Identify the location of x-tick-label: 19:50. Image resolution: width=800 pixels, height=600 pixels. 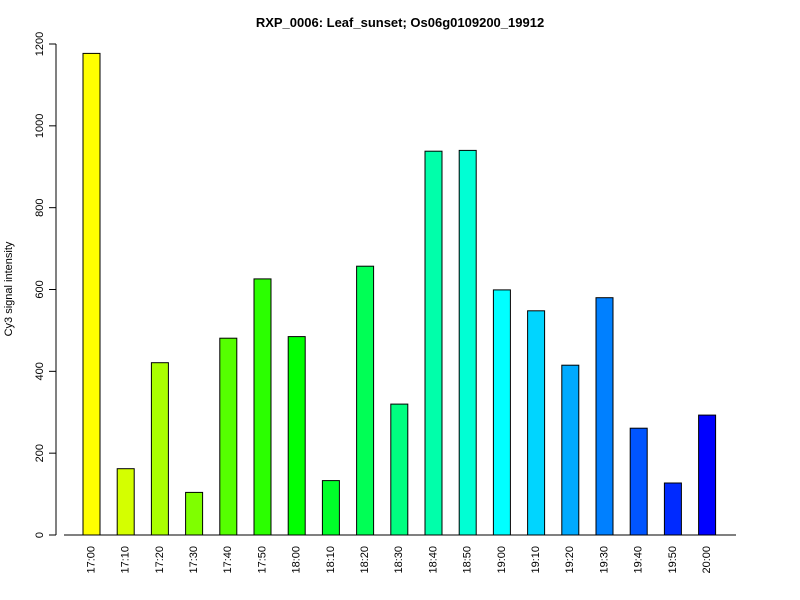
(673, 560).